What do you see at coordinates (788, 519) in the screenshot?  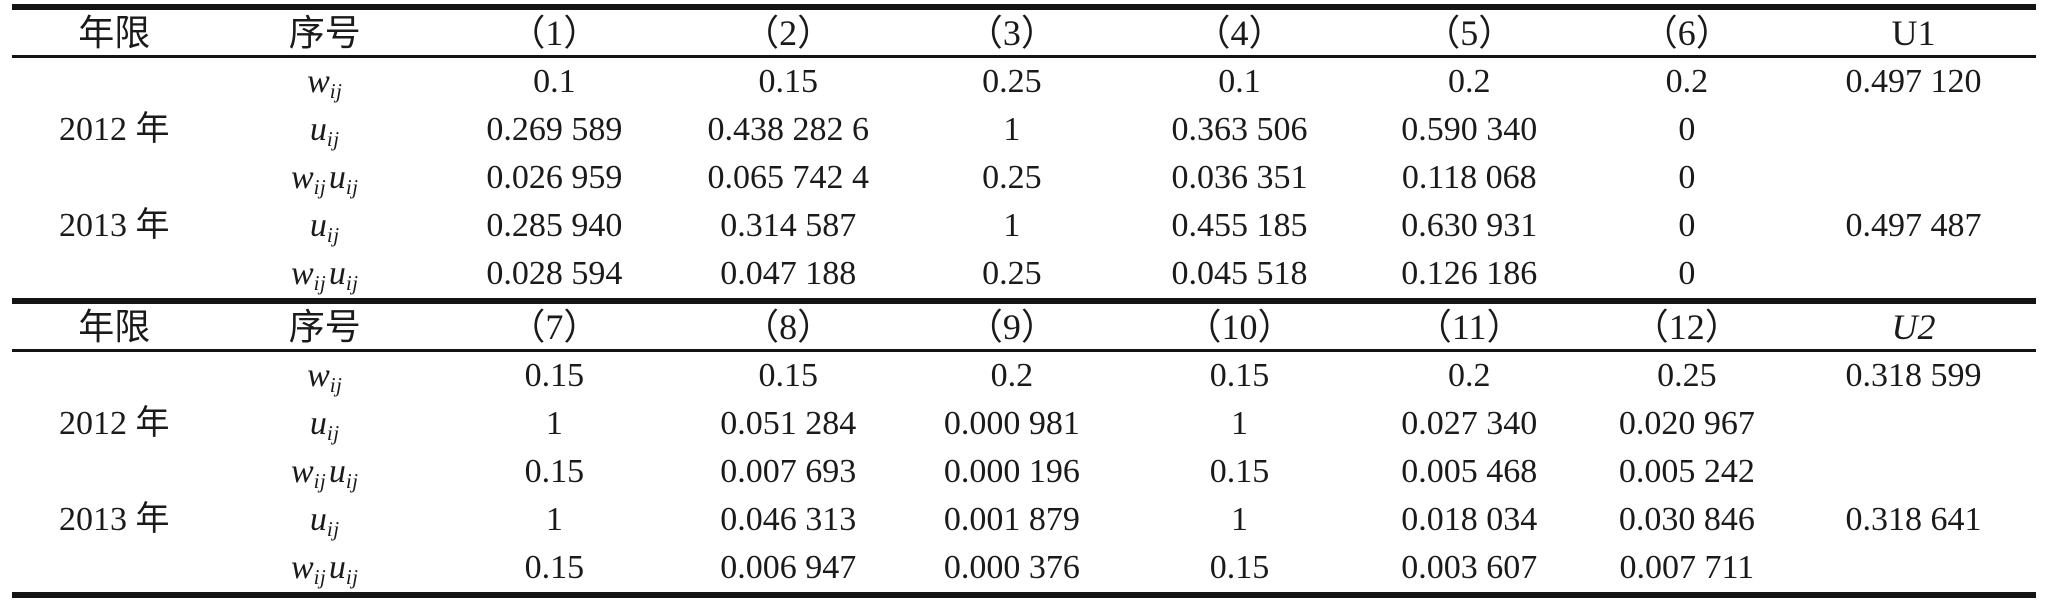 I see `value-cell-2: 0.046 313` at bounding box center [788, 519].